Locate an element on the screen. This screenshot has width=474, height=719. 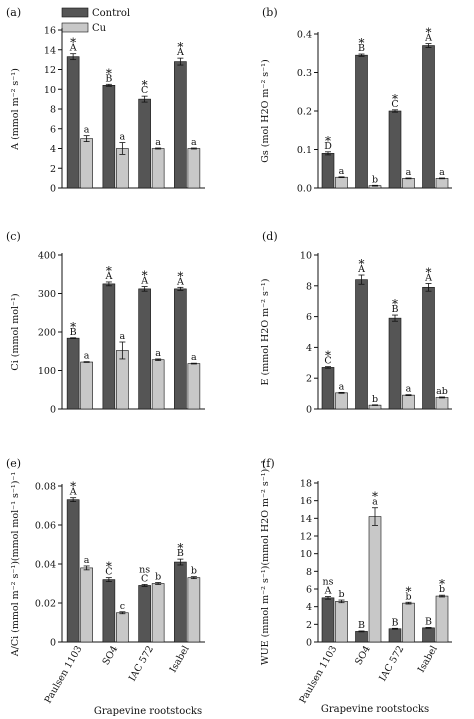
x-axis-title-left: Grapevine rootstocks is located at coordinates (148, 711).